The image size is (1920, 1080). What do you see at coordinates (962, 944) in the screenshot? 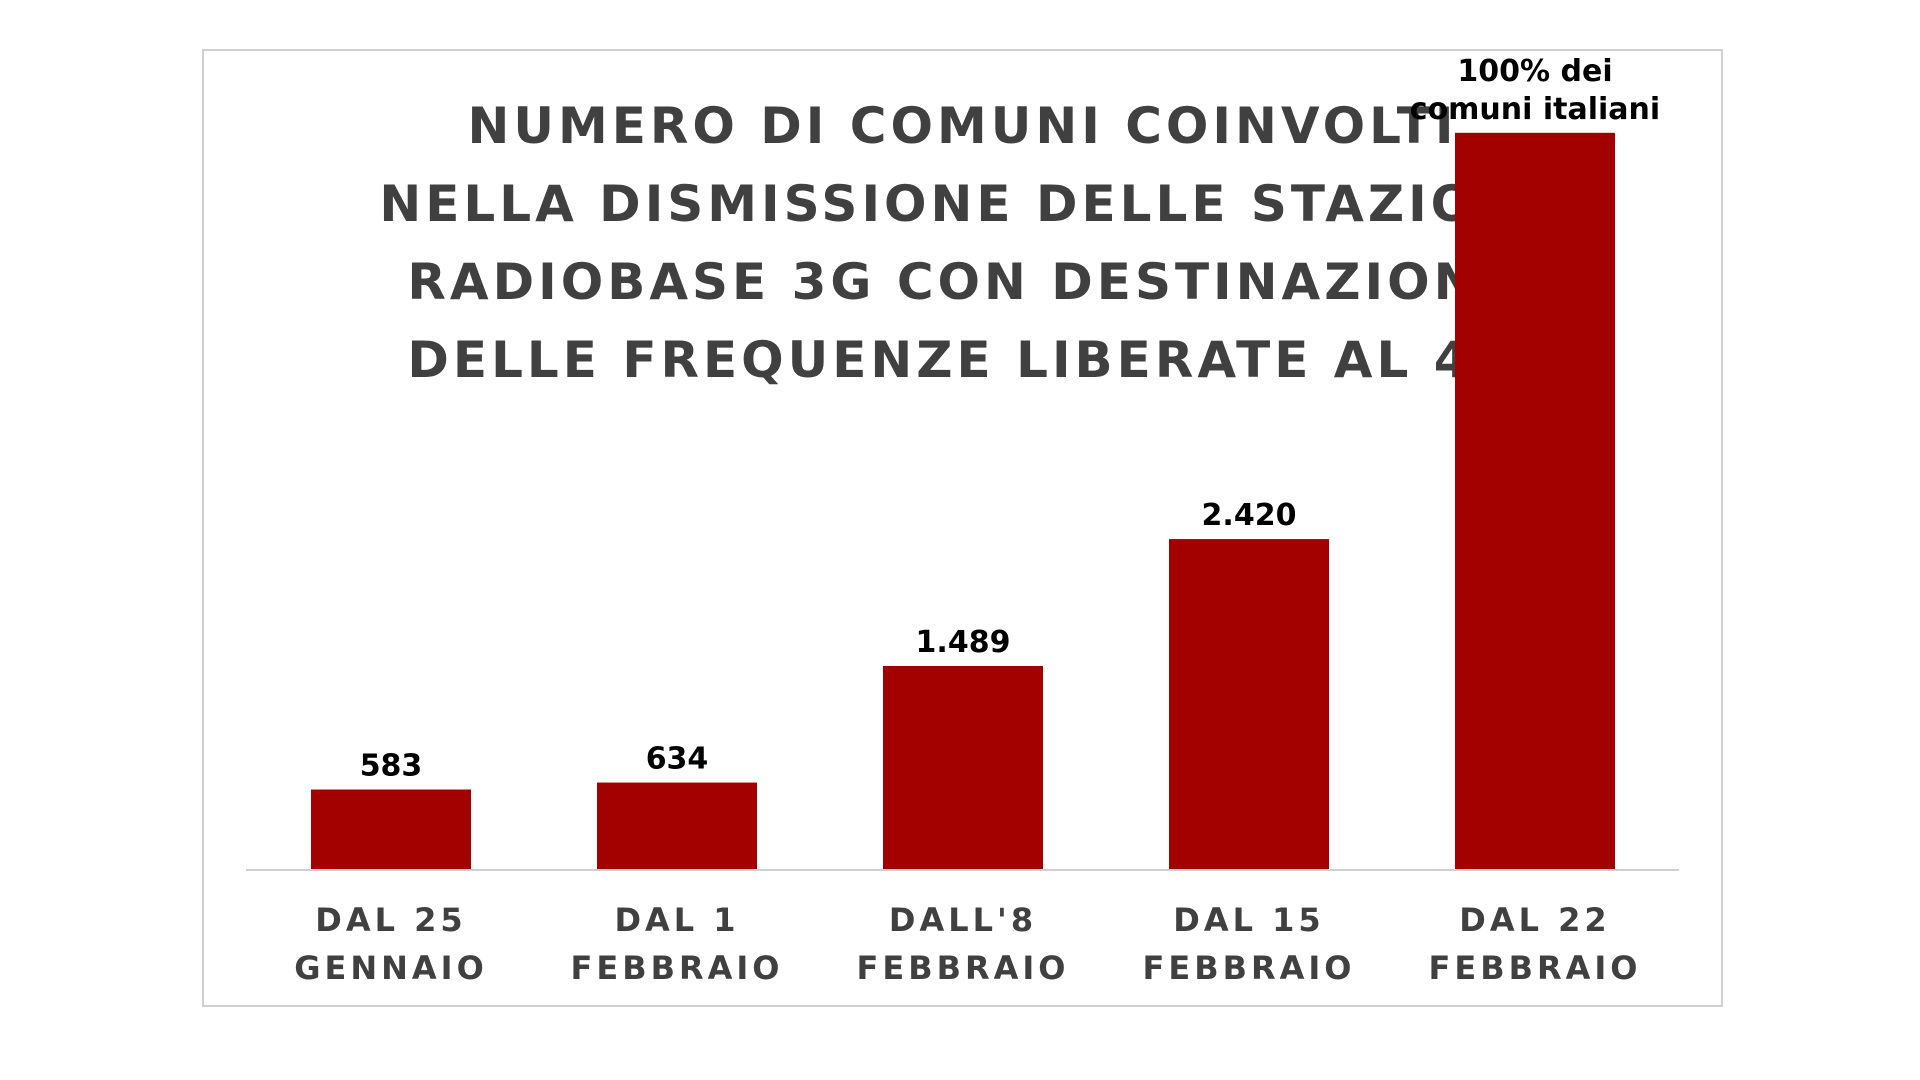
I see `category-label-3: DALL'8 FEBBRAIO` at bounding box center [962, 944].